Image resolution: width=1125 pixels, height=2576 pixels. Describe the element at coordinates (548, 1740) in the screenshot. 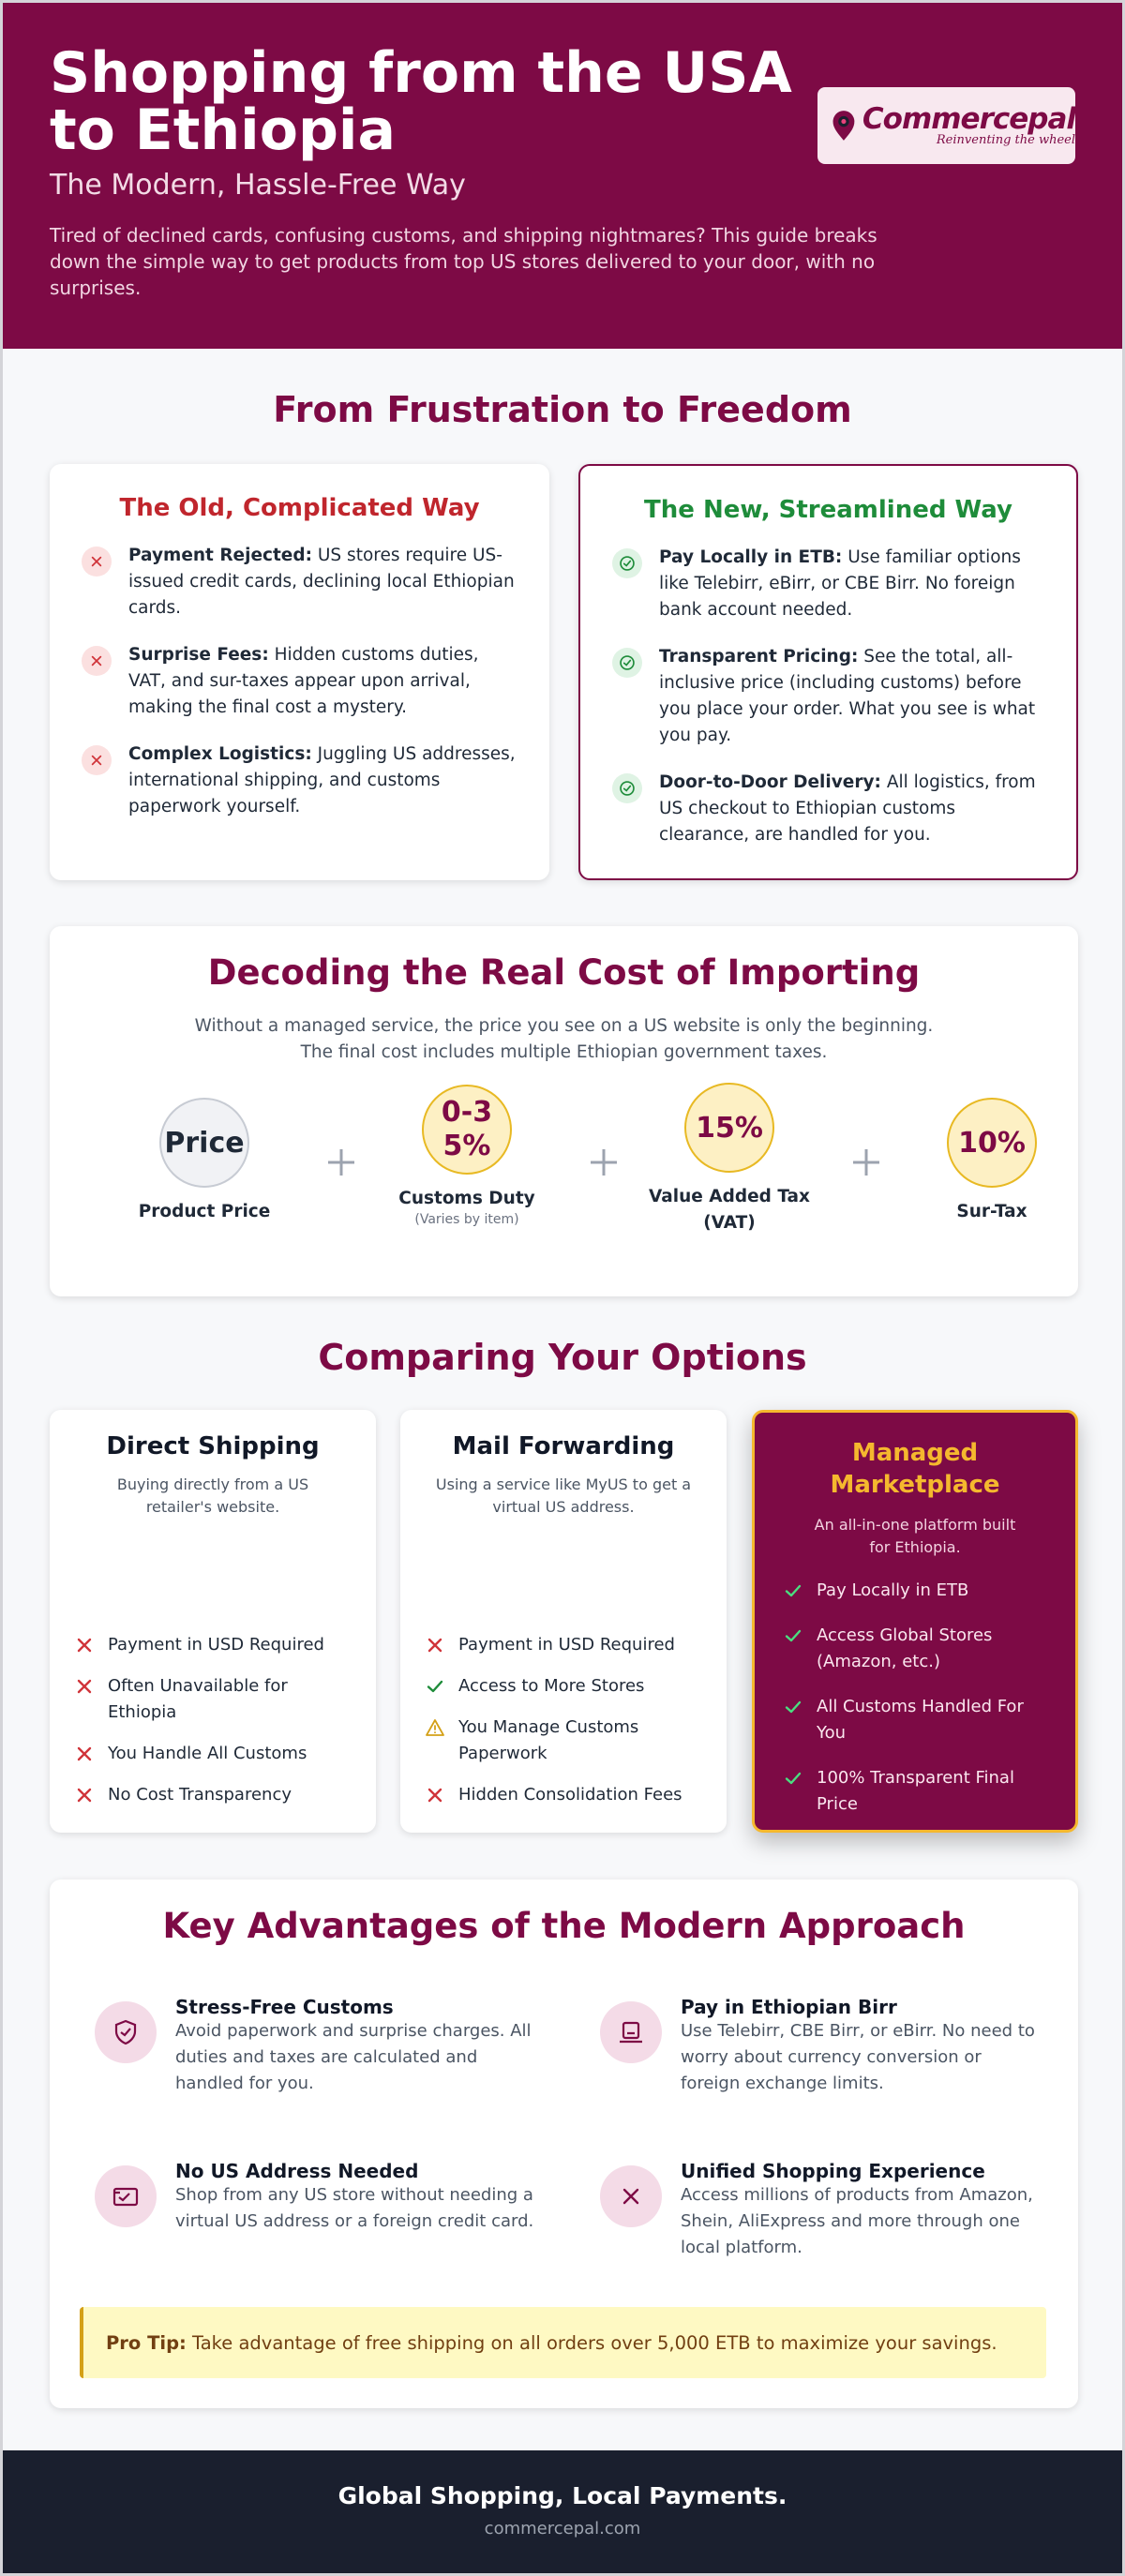

I see `feature-text: You Manage Customs Paperwork` at that location.